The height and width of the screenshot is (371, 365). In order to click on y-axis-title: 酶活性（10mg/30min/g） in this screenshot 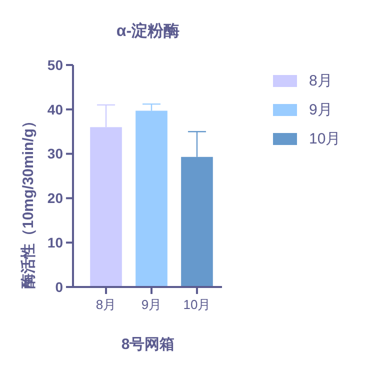, I will do `click(28, 201)`.